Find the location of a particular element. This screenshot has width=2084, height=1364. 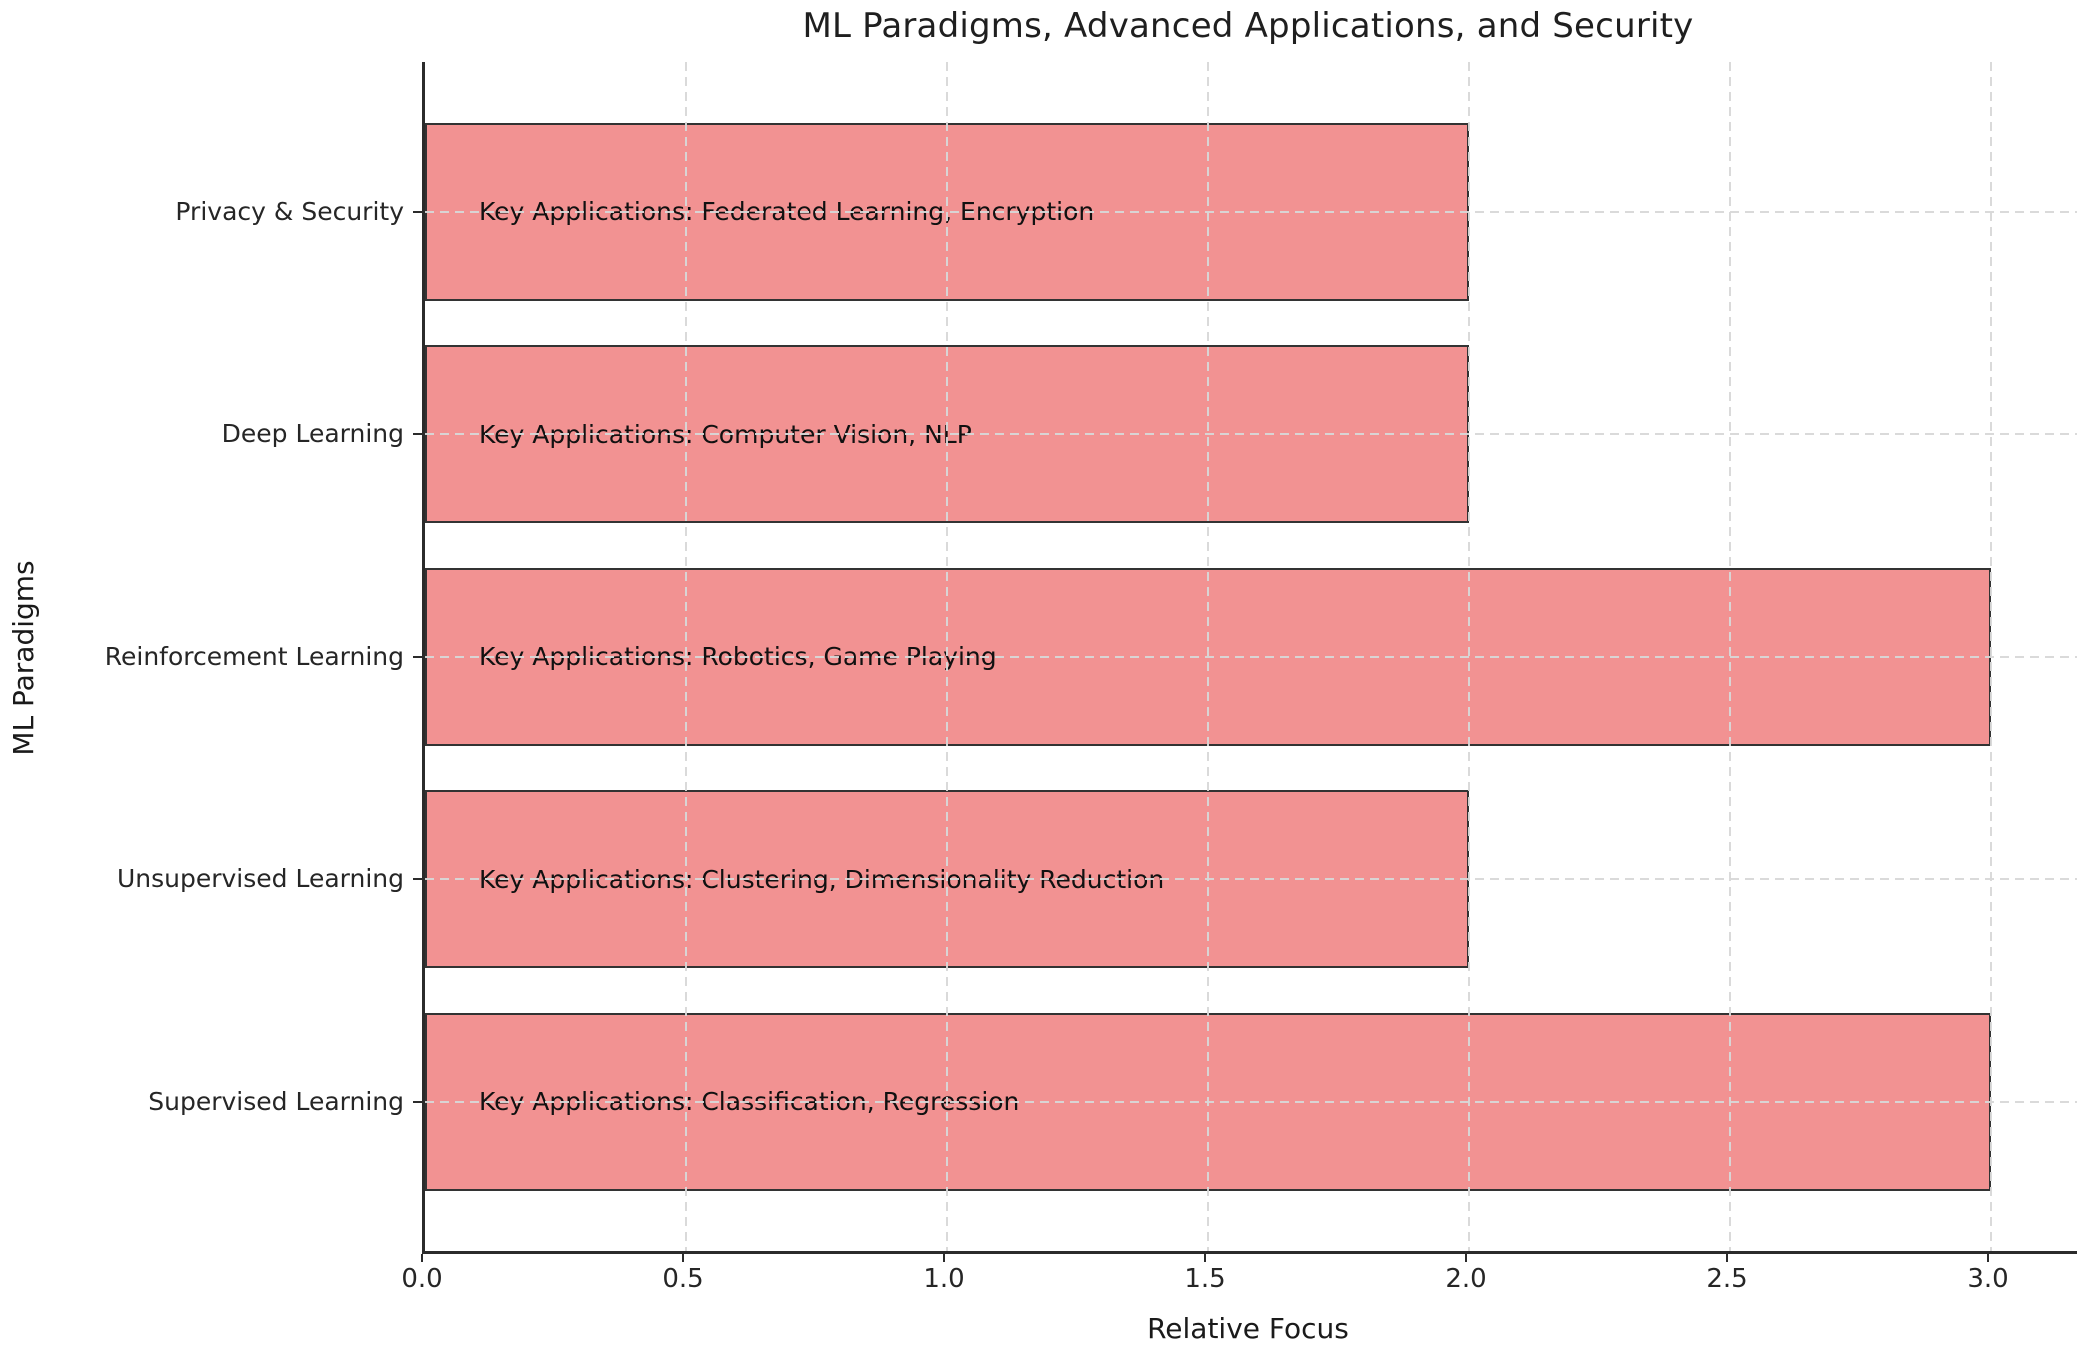

x-tick-label: 0.5 is located at coordinates (683, 1279).